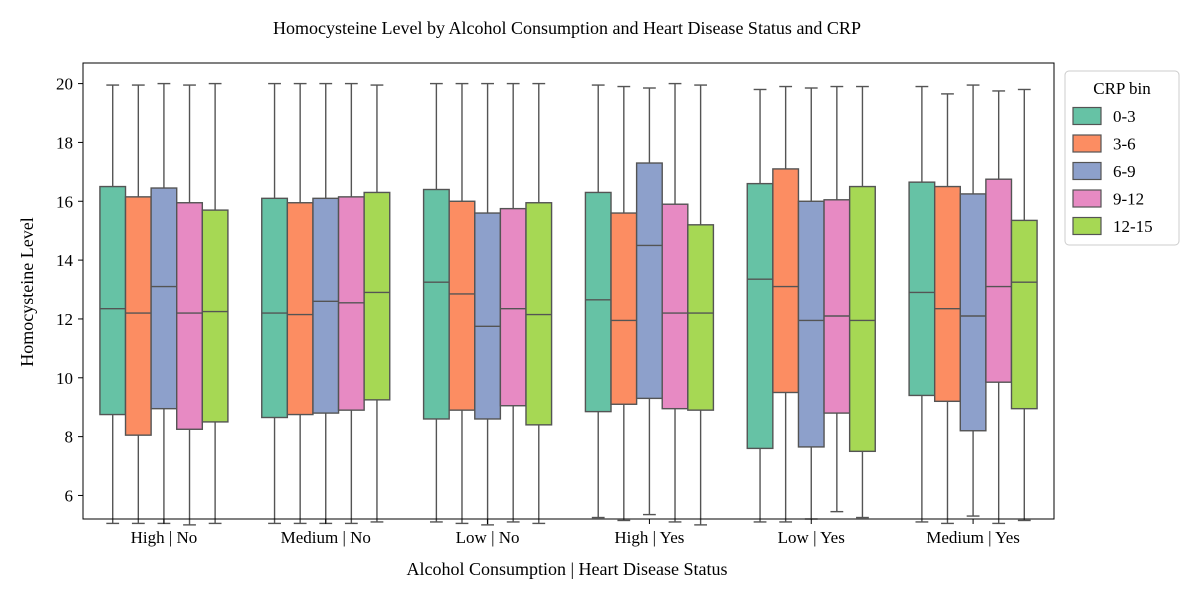 This screenshot has width=1200, height=600. I want to click on legend-label-6-9: 6-9, so click(1124, 171).